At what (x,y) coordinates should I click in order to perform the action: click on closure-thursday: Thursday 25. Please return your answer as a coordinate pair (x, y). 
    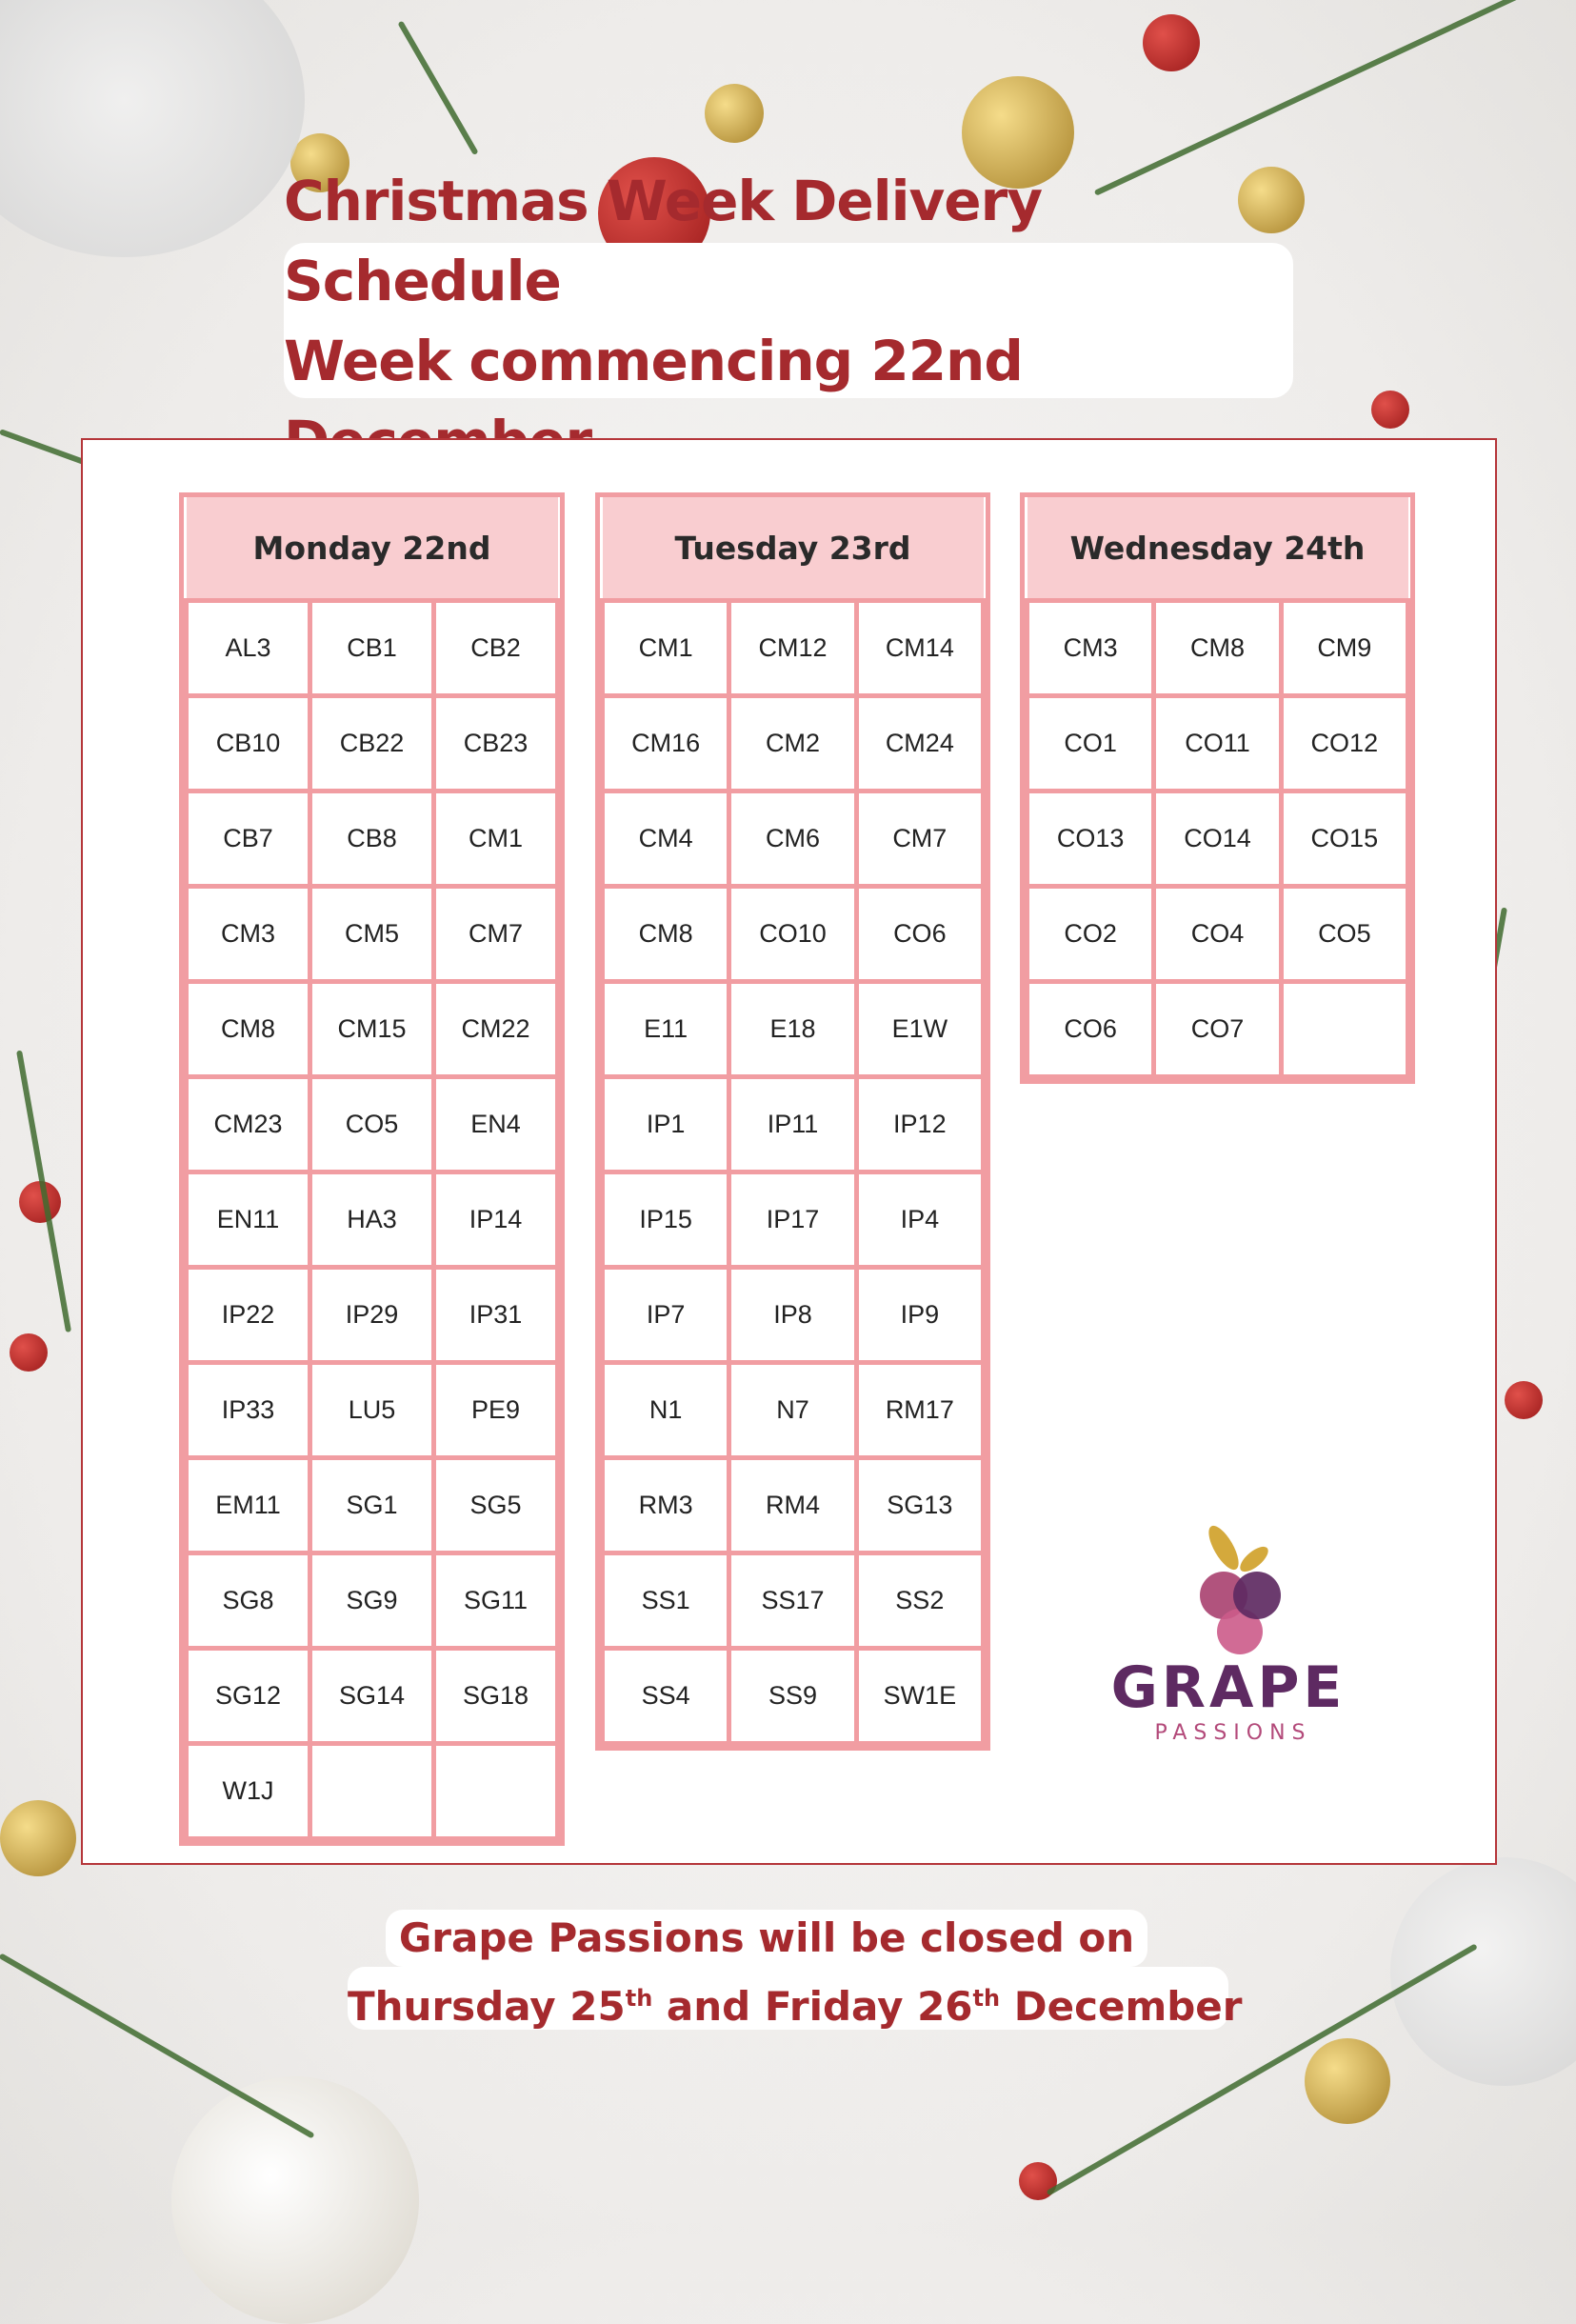
    Looking at the image, I should click on (487, 2007).